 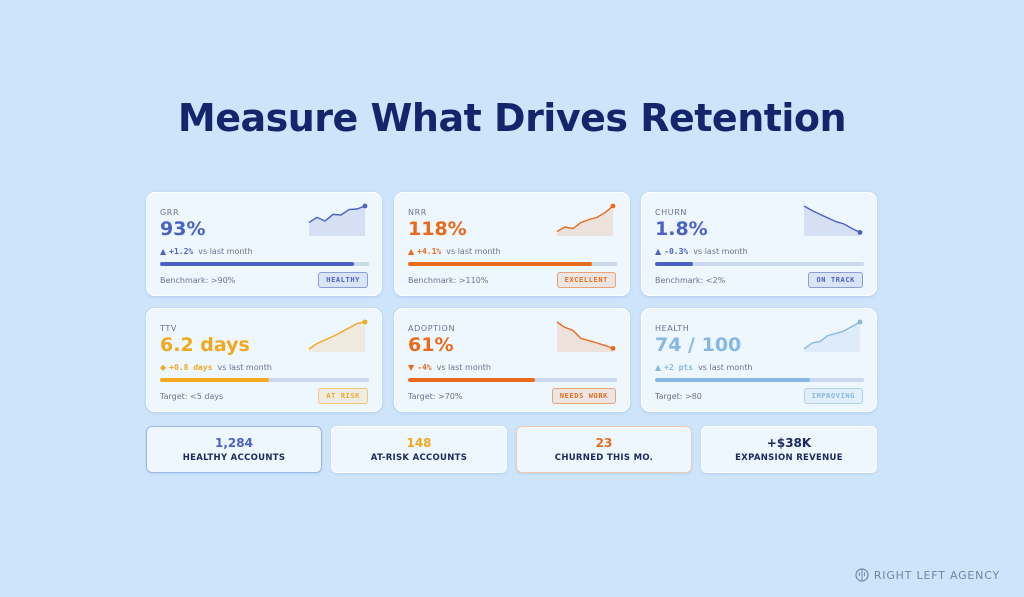 I want to click on metric-delta: ▲ +2 pts vs last month, so click(x=703, y=367).